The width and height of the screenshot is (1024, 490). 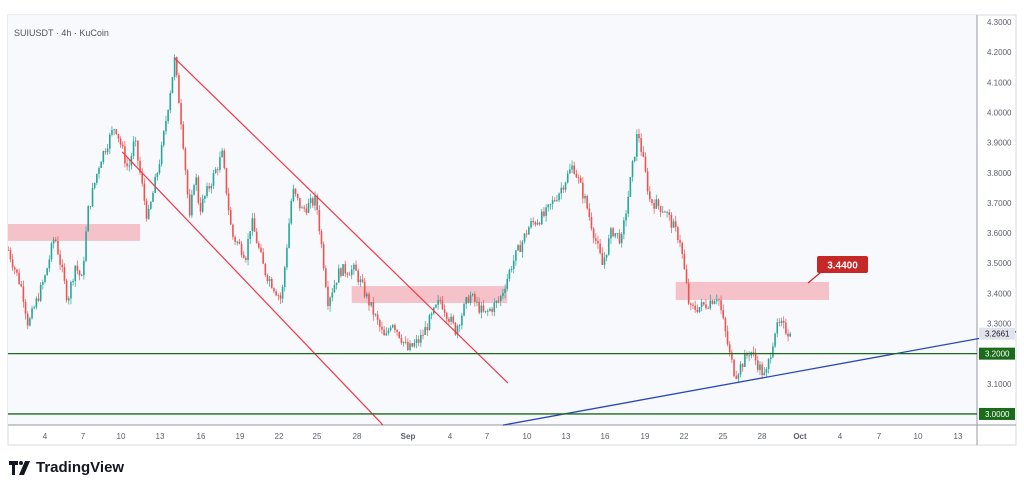 What do you see at coordinates (80, 467) in the screenshot?
I see `tradingview-logo-text: TradingView` at bounding box center [80, 467].